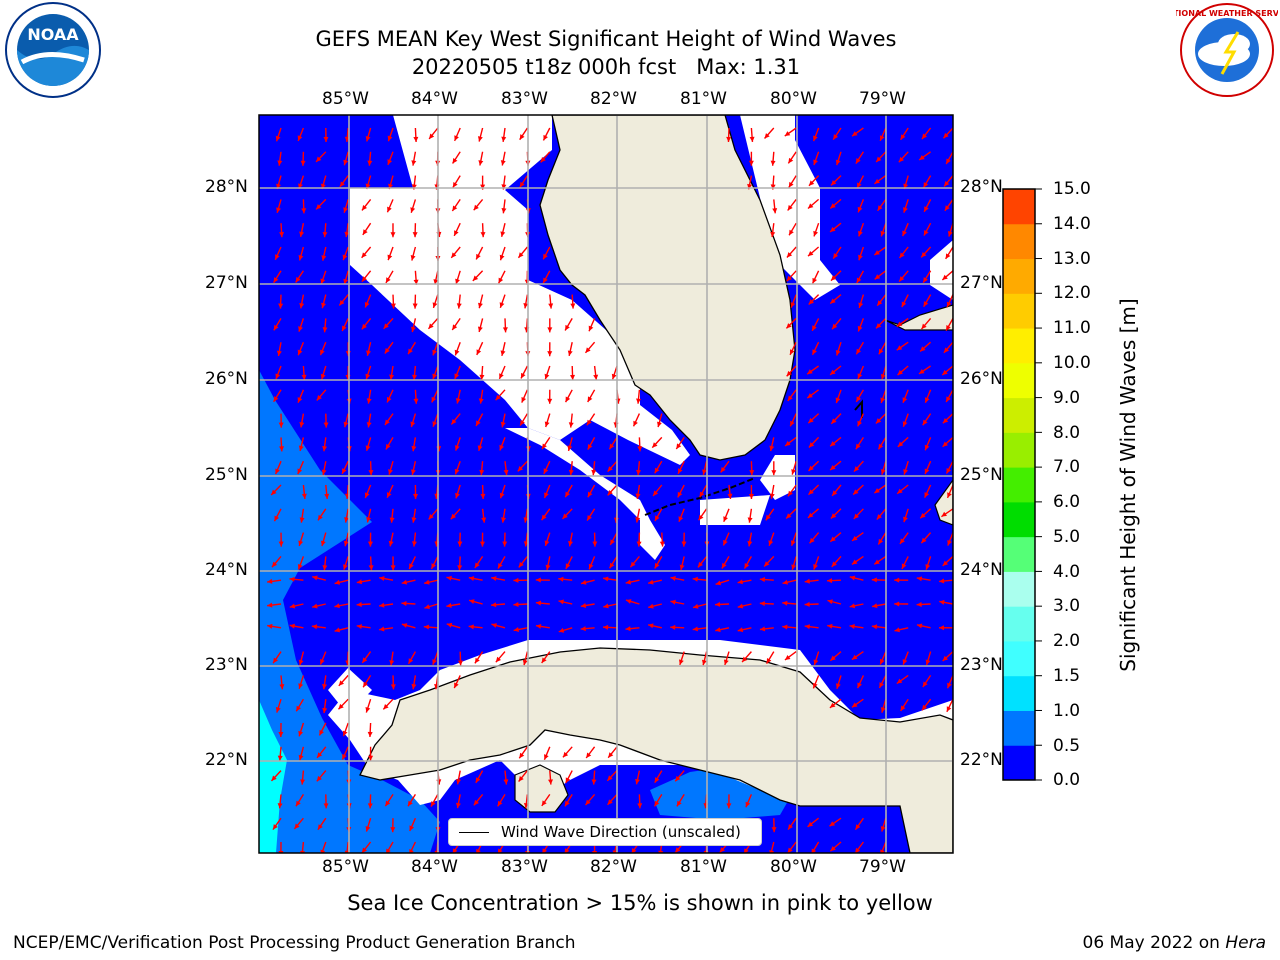 The width and height of the screenshot is (1280, 960). Describe the element at coordinates (226, 665) in the screenshot. I see `lat-label-left: 23°N` at that location.